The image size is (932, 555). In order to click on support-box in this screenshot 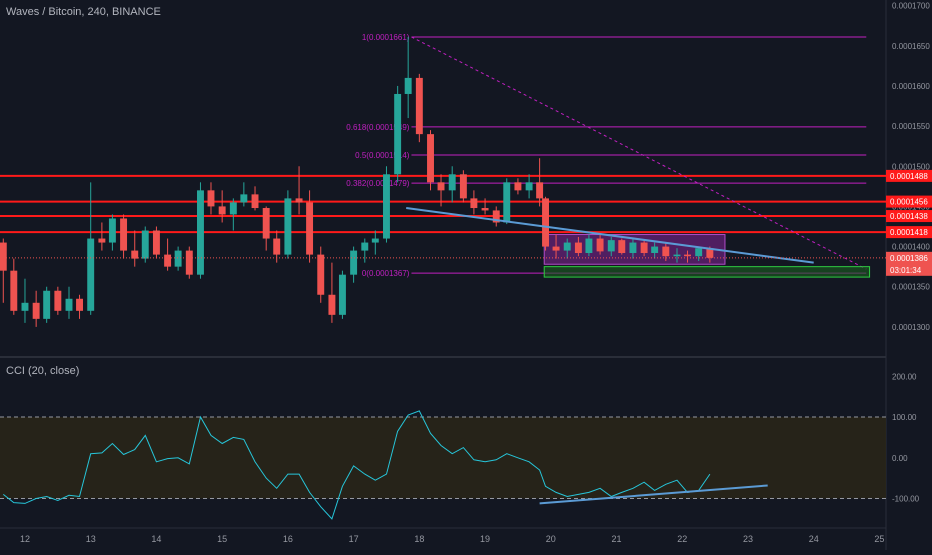, I will do `click(707, 272)`.